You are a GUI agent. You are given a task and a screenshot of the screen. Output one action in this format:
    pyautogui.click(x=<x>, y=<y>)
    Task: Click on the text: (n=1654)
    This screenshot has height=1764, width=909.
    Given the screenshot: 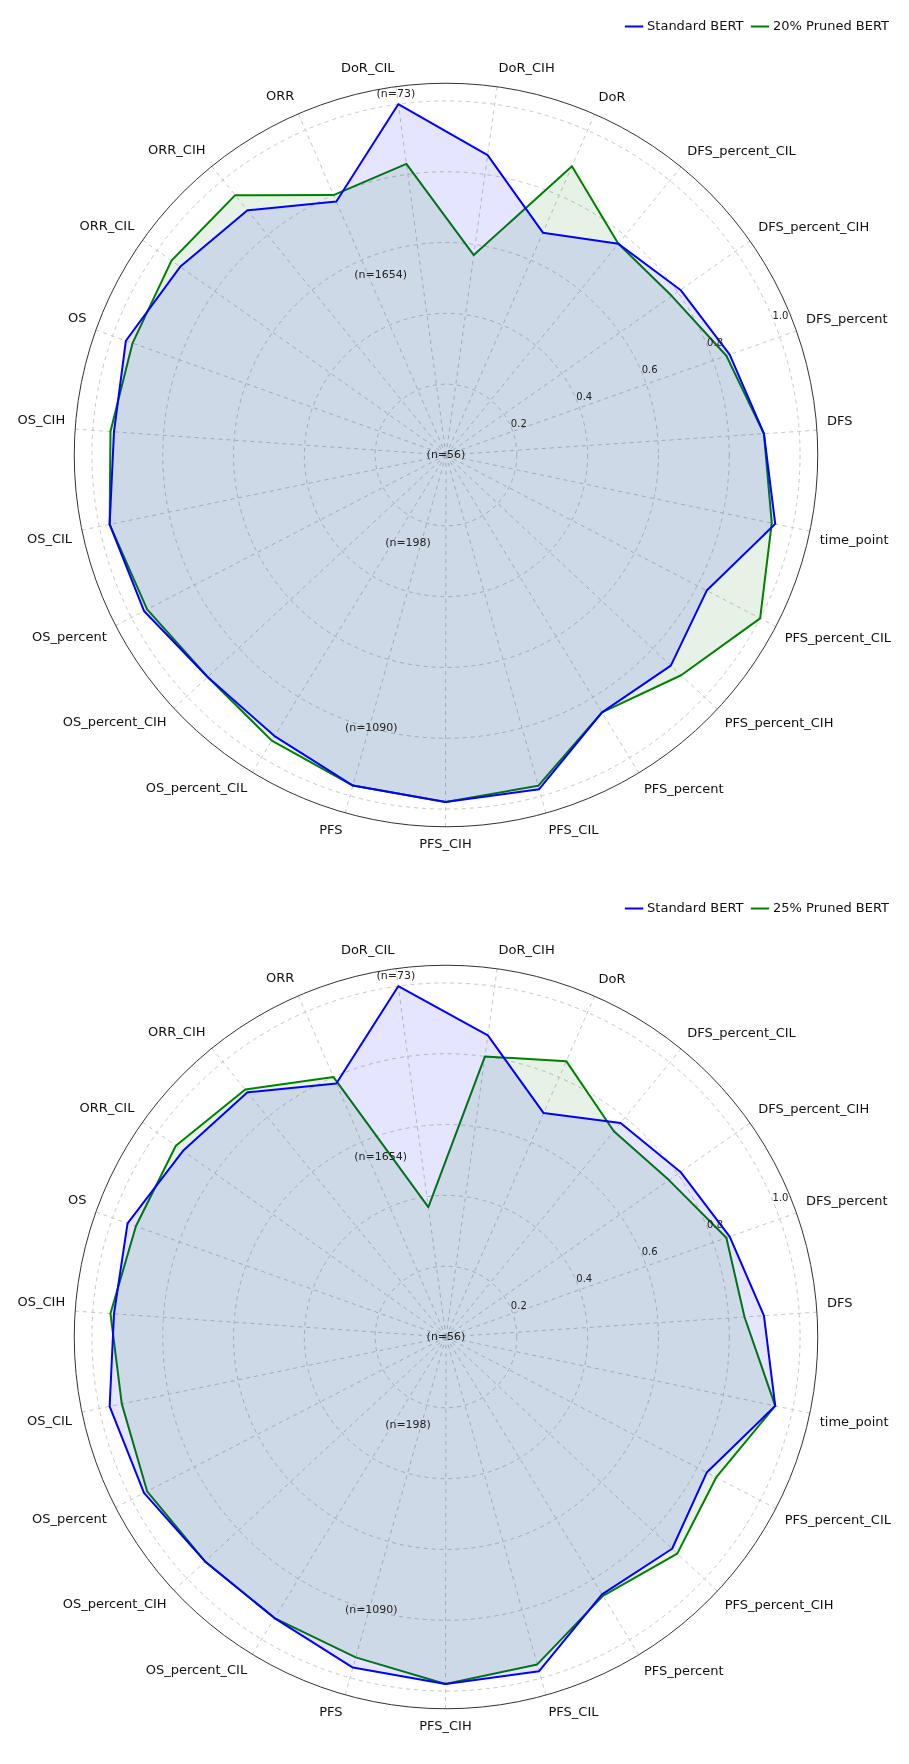 What is the action you would take?
    pyautogui.click(x=380, y=275)
    